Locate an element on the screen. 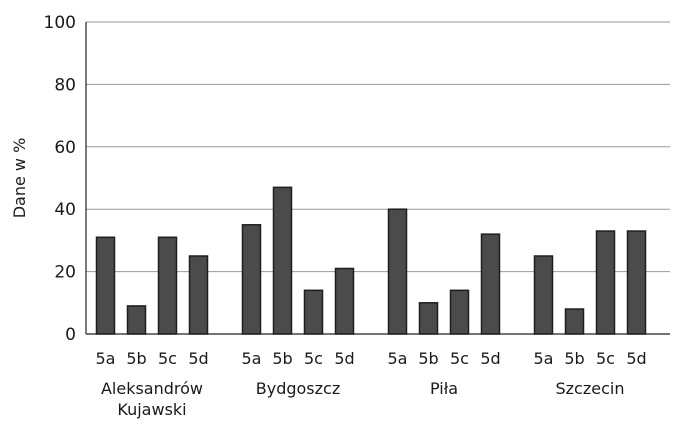 The height and width of the screenshot is (421, 673). x-axis-group-labels: Aleksandrów Kujawski Bydgoszcz Piła Szczecin is located at coordinates (363, 399).